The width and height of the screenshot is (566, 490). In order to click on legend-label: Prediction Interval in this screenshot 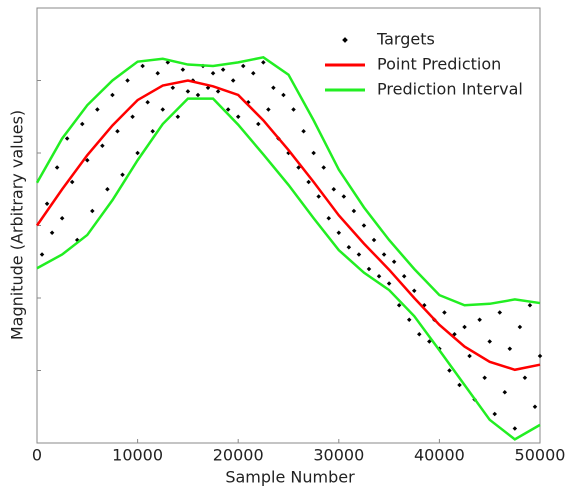, I will do `click(450, 89)`.